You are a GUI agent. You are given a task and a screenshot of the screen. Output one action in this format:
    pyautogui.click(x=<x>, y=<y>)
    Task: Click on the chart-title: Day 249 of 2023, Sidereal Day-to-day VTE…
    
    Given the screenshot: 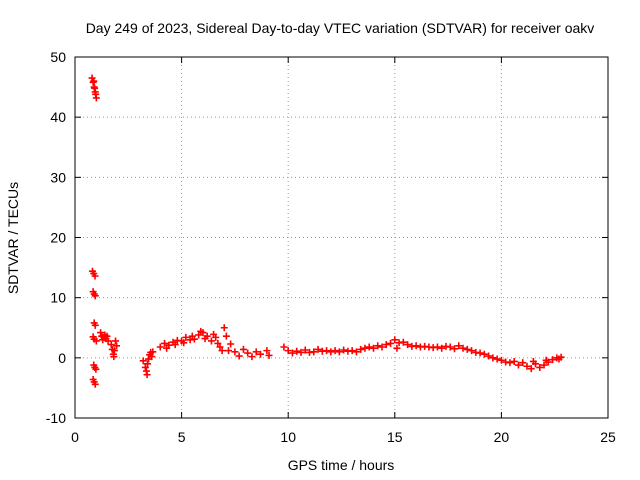 What is the action you would take?
    pyautogui.click(x=340, y=28)
    